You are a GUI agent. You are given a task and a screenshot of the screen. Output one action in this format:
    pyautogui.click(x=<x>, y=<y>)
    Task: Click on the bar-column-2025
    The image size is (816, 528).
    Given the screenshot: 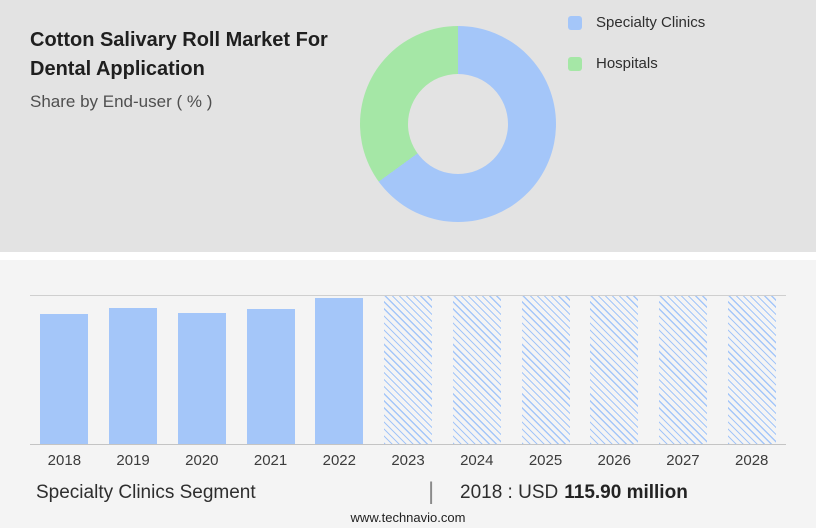 What is the action you would take?
    pyautogui.click(x=545, y=370)
    